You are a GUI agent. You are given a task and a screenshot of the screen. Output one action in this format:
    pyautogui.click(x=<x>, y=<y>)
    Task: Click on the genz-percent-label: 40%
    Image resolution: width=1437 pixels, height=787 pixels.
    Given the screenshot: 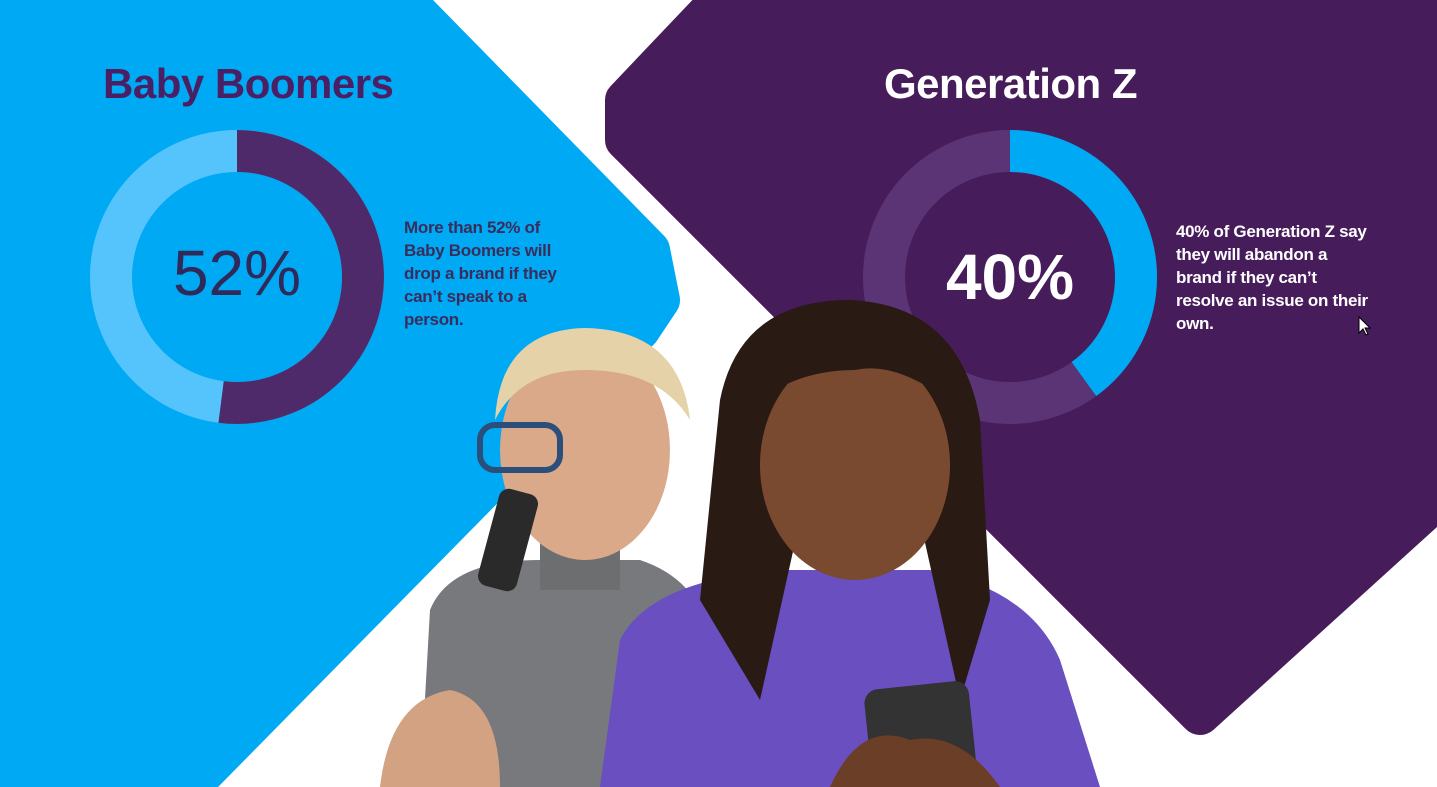 What is the action you would take?
    pyautogui.click(x=1010, y=277)
    